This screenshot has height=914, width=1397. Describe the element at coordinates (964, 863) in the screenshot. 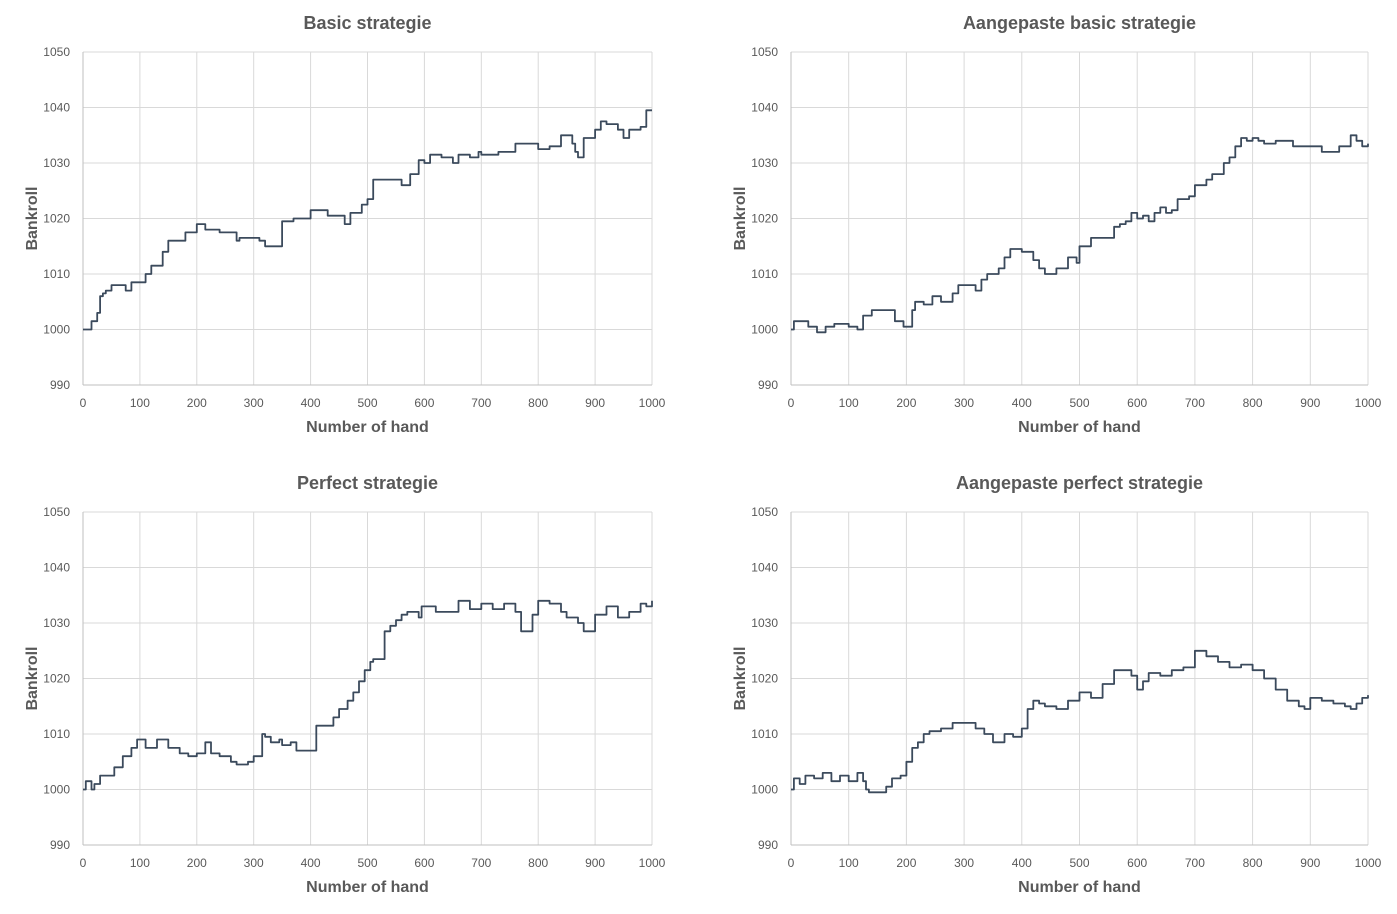

I see `chart-4-x-tick-label: 300` at that location.